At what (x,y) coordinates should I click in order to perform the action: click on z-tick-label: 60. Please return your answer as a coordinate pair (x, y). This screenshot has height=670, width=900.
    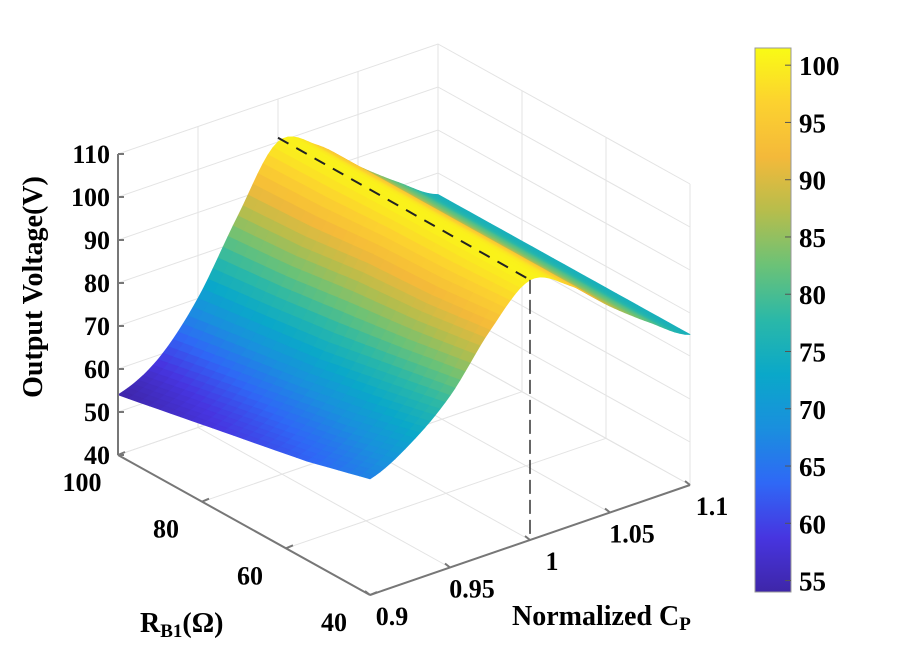
    Looking at the image, I should click on (97, 369).